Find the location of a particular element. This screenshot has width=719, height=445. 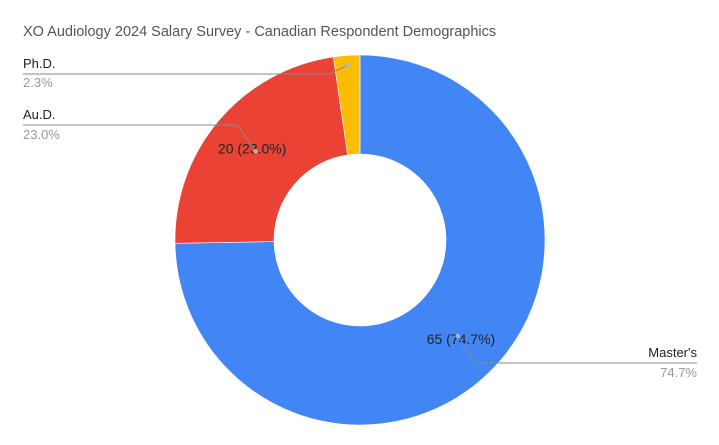

data-label-master-s: 65 (74.7%) is located at coordinates (461, 339).